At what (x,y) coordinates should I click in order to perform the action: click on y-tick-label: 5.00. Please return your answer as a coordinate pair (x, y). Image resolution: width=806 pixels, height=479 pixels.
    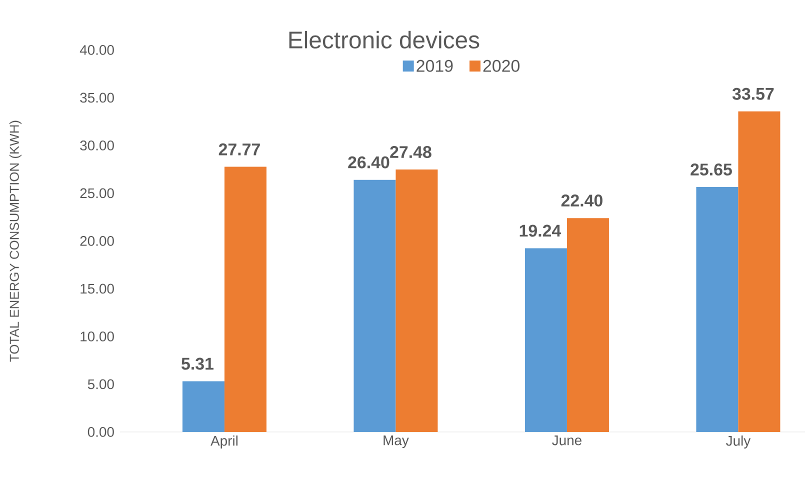
    Looking at the image, I should click on (101, 384).